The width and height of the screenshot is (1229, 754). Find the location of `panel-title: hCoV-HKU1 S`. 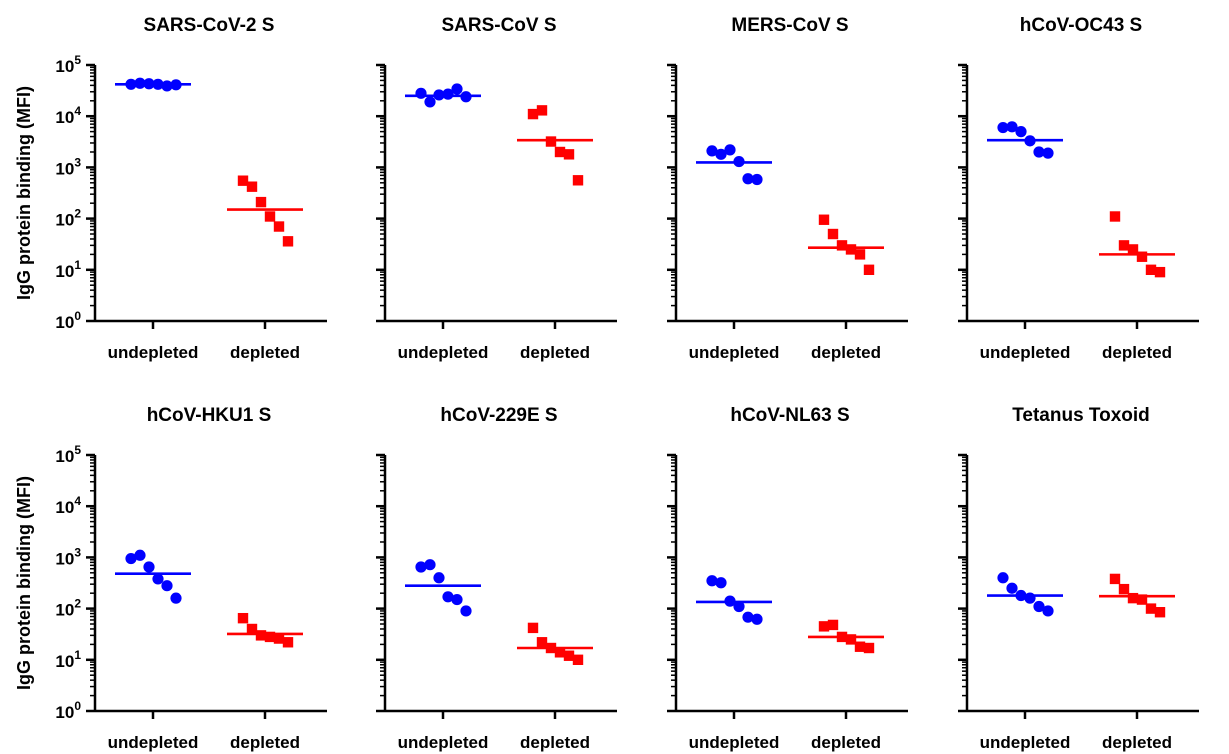

panel-title: hCoV-HKU1 S is located at coordinates (209, 415).